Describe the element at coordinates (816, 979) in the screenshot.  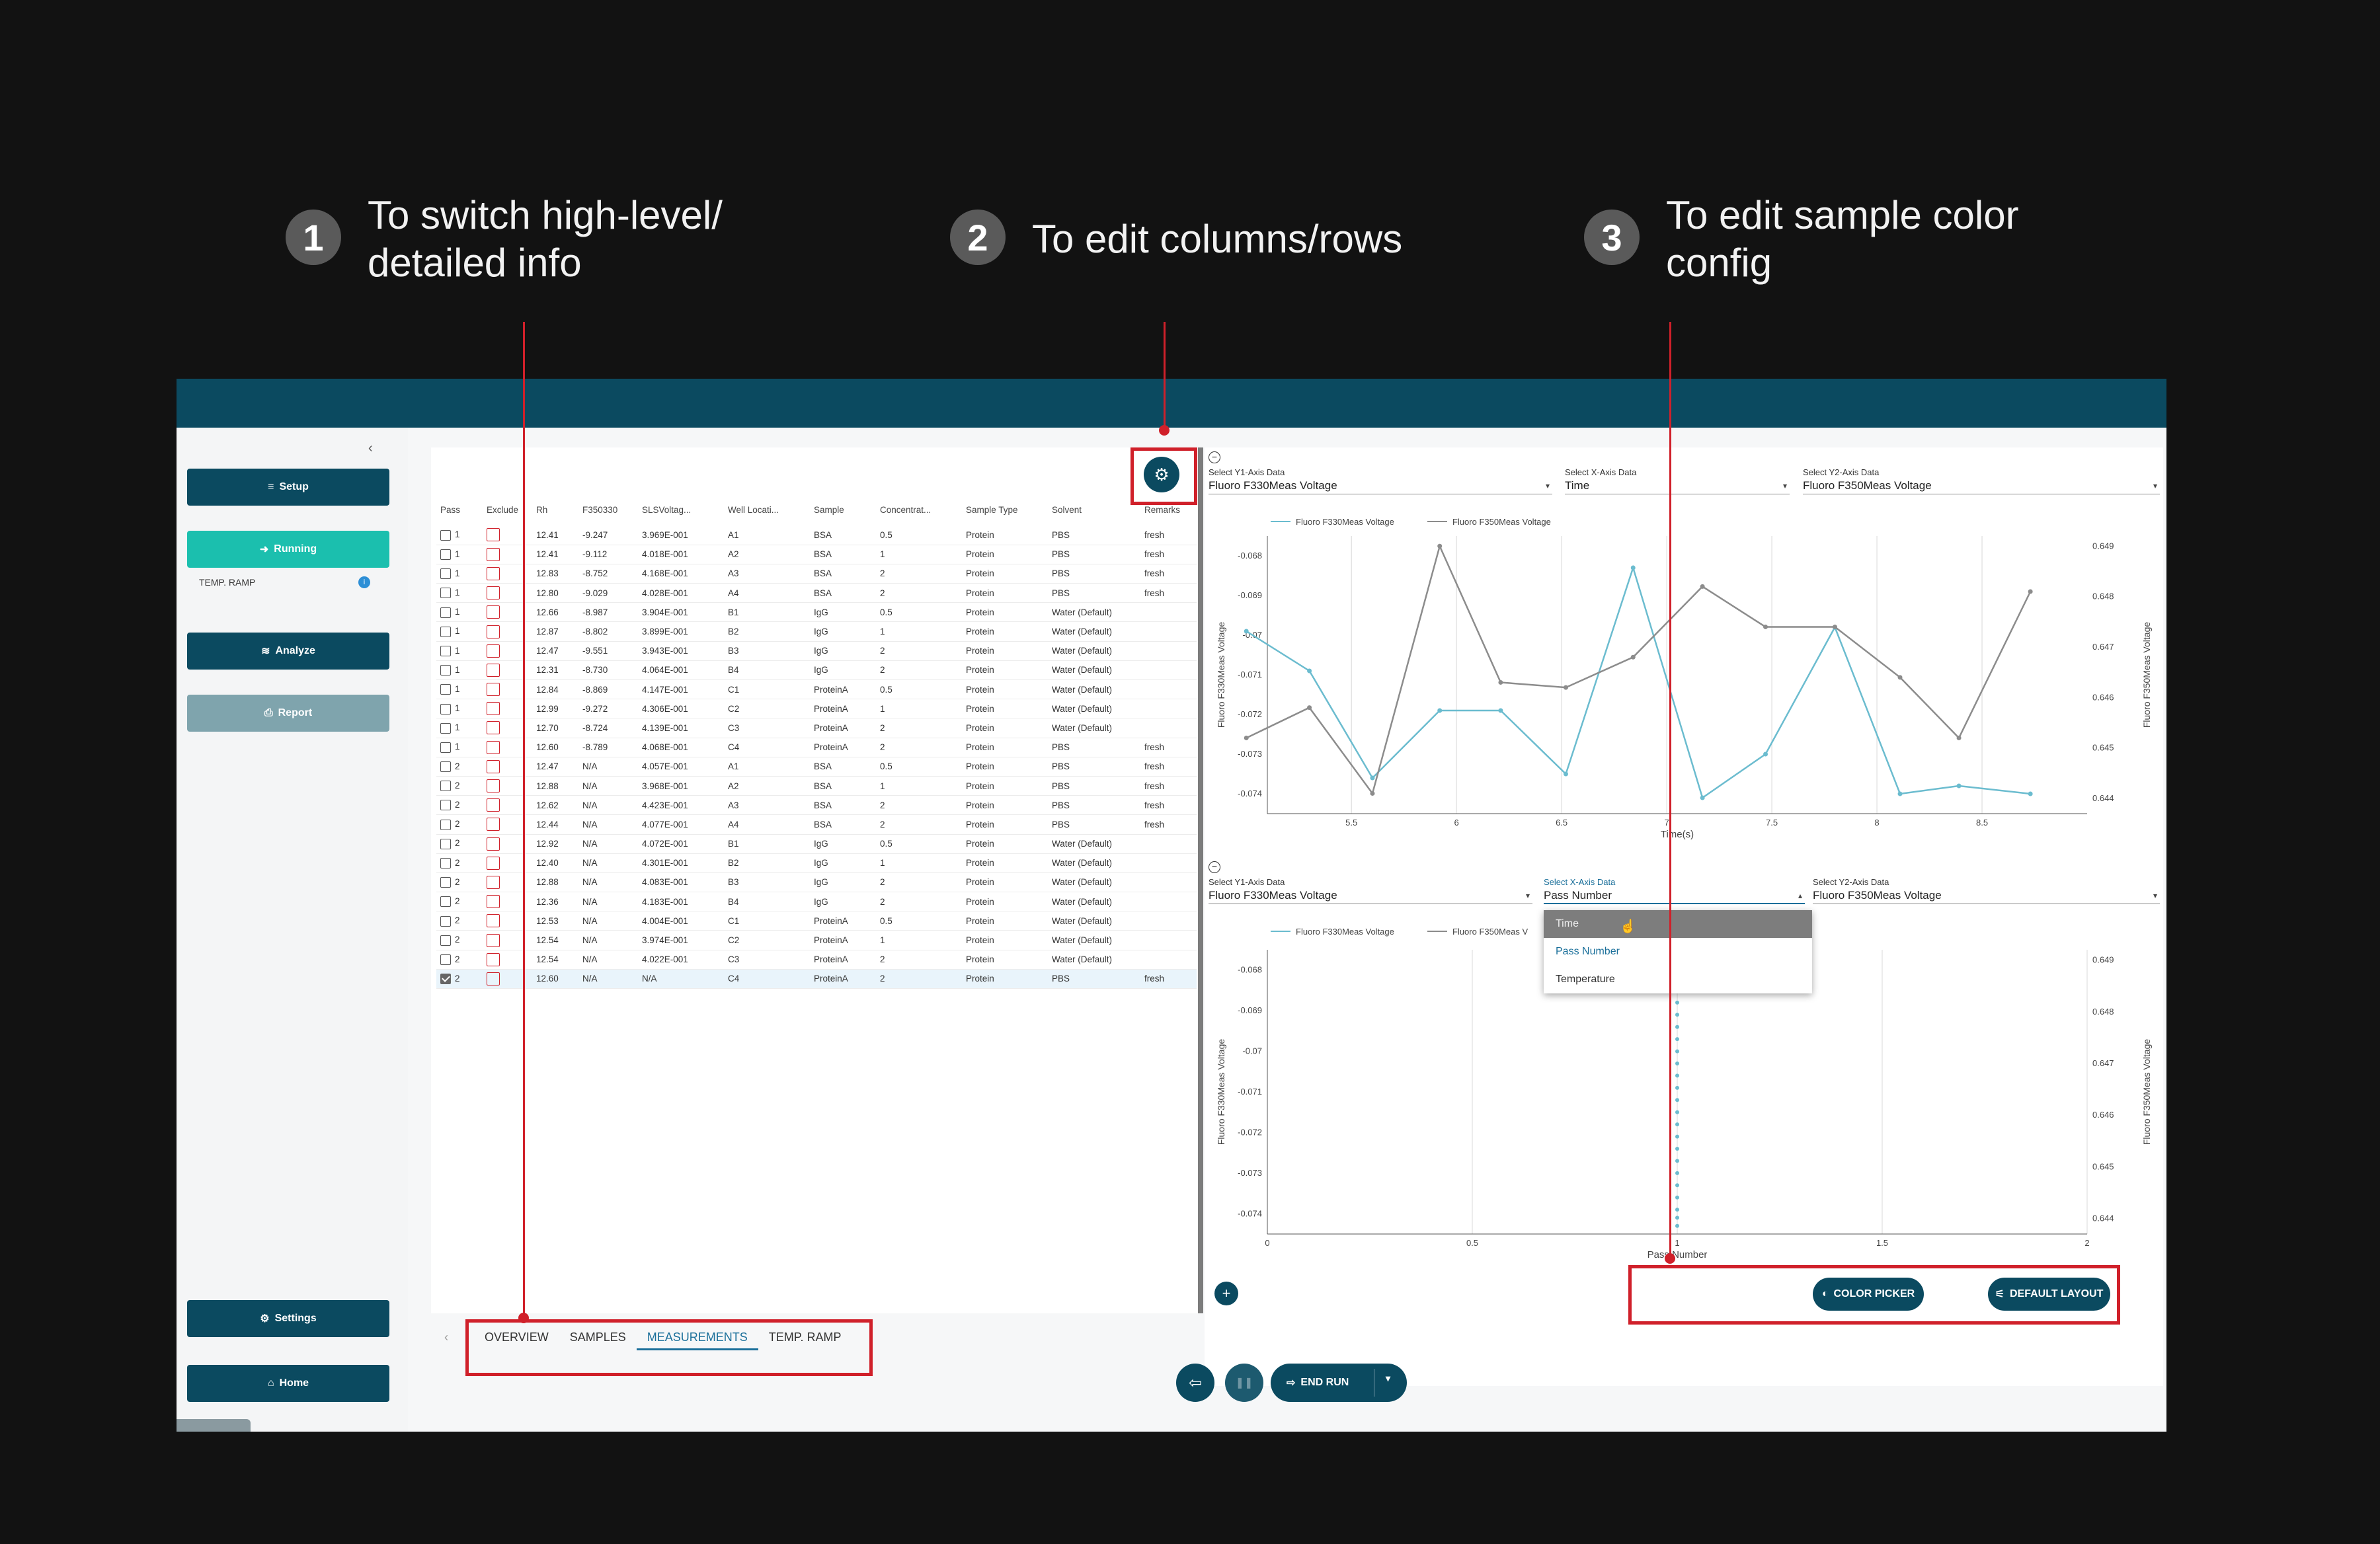
I see `table-row: 2 12.60 N/A N/A C4 ProteinA 2 Protein PBS fresh` at that location.